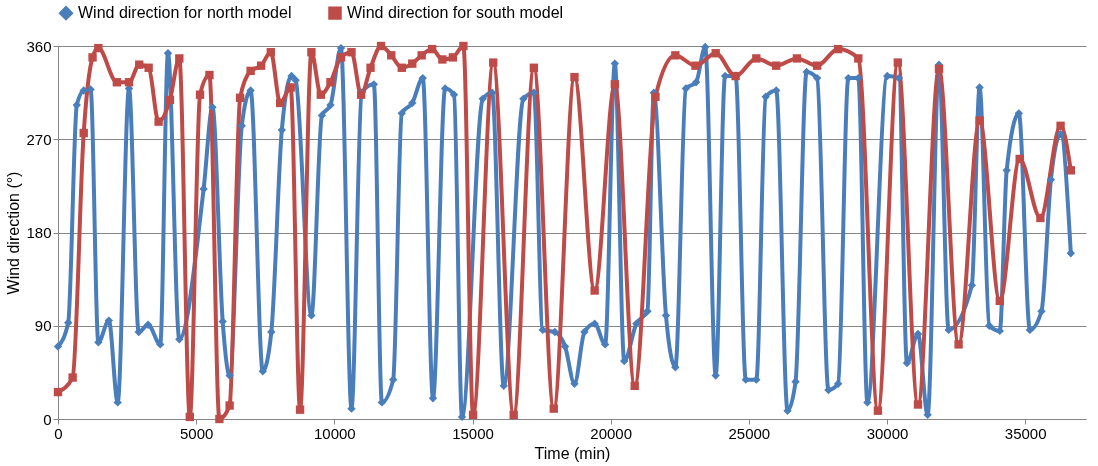 The image size is (1098, 466). What do you see at coordinates (1025, 433) in the screenshot?
I see `x-tick-label: 35000` at bounding box center [1025, 433].